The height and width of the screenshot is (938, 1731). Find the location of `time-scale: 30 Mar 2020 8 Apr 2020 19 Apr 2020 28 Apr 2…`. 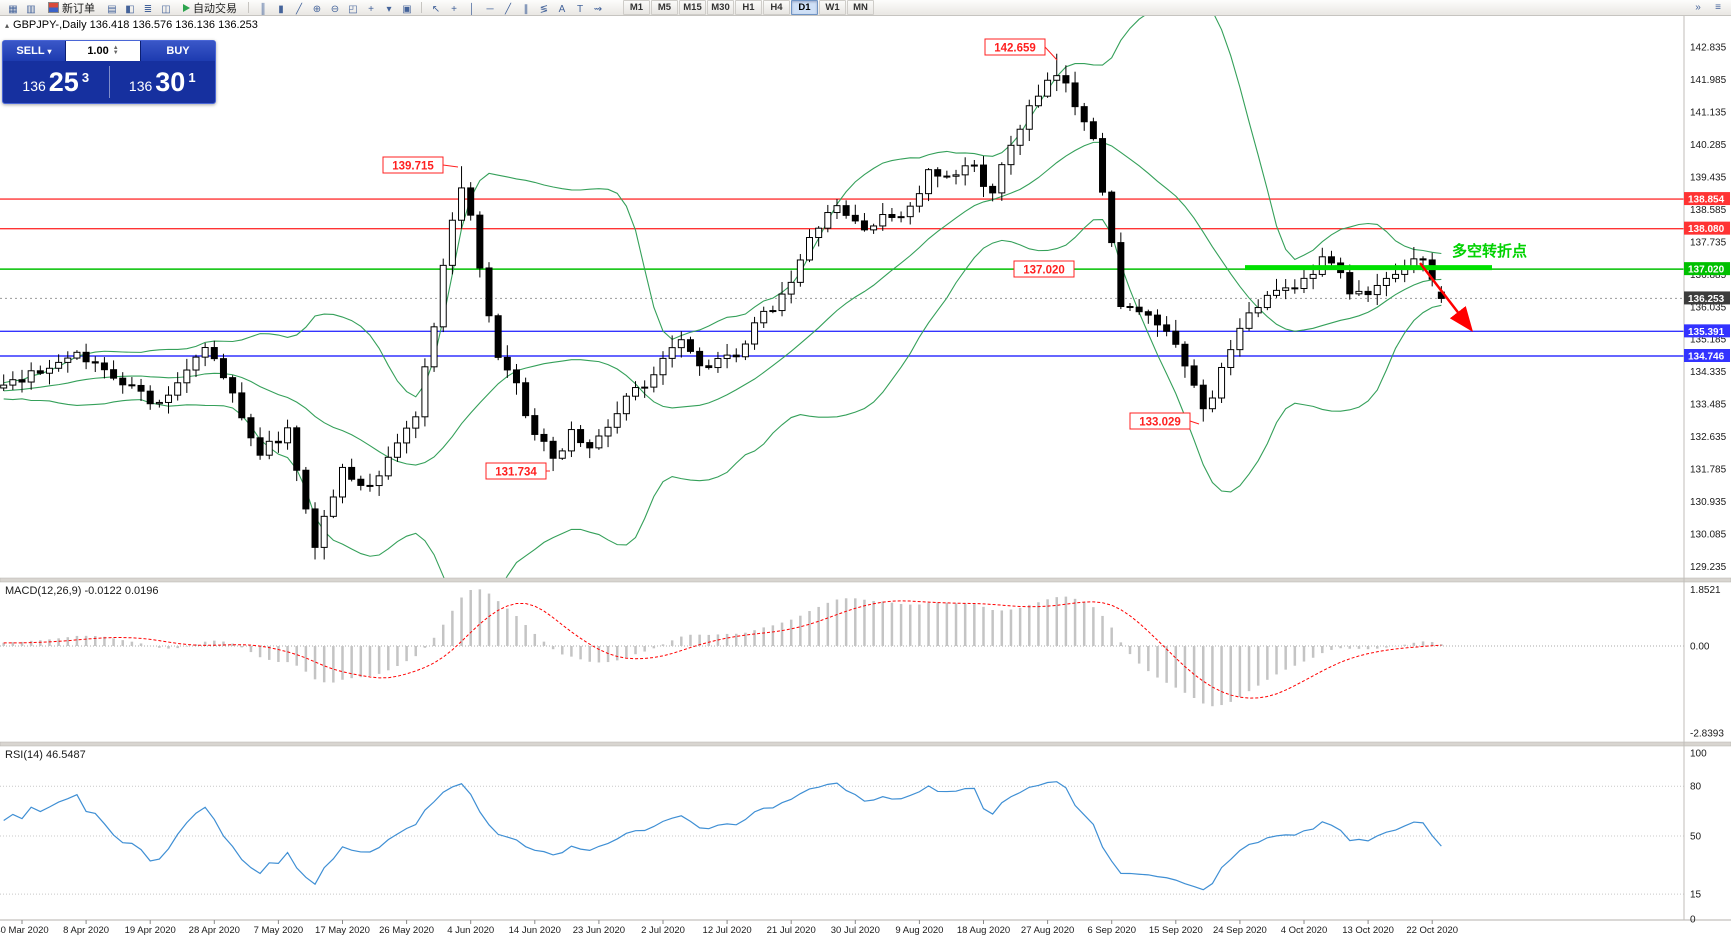

time-scale: 30 Mar 2020 8 Apr 2020 19 Apr 2020 28 Apr 2… is located at coordinates (729, 928).